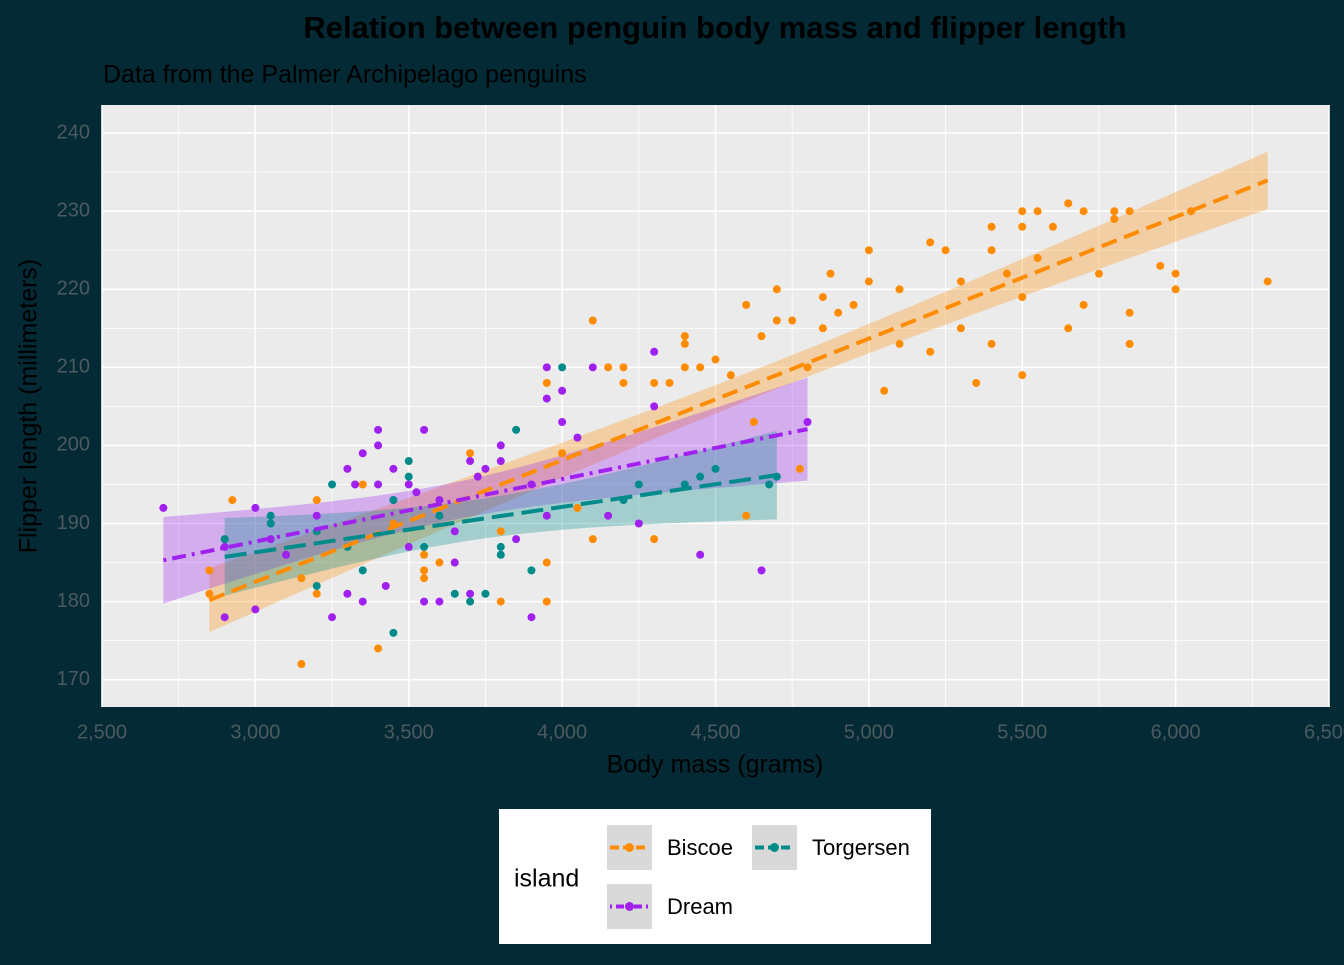  I want to click on x-tick-label: 3,500, so click(409, 732).